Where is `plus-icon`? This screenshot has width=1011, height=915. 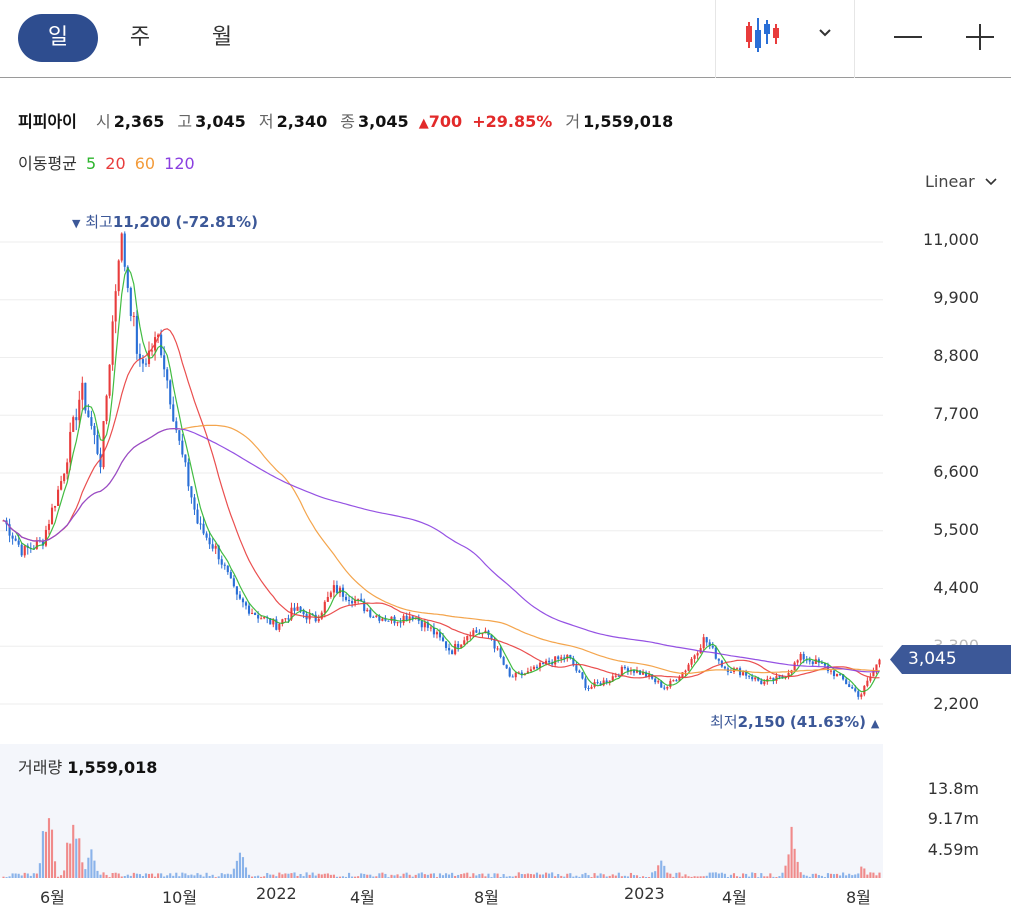 plus-icon is located at coordinates (980, 37).